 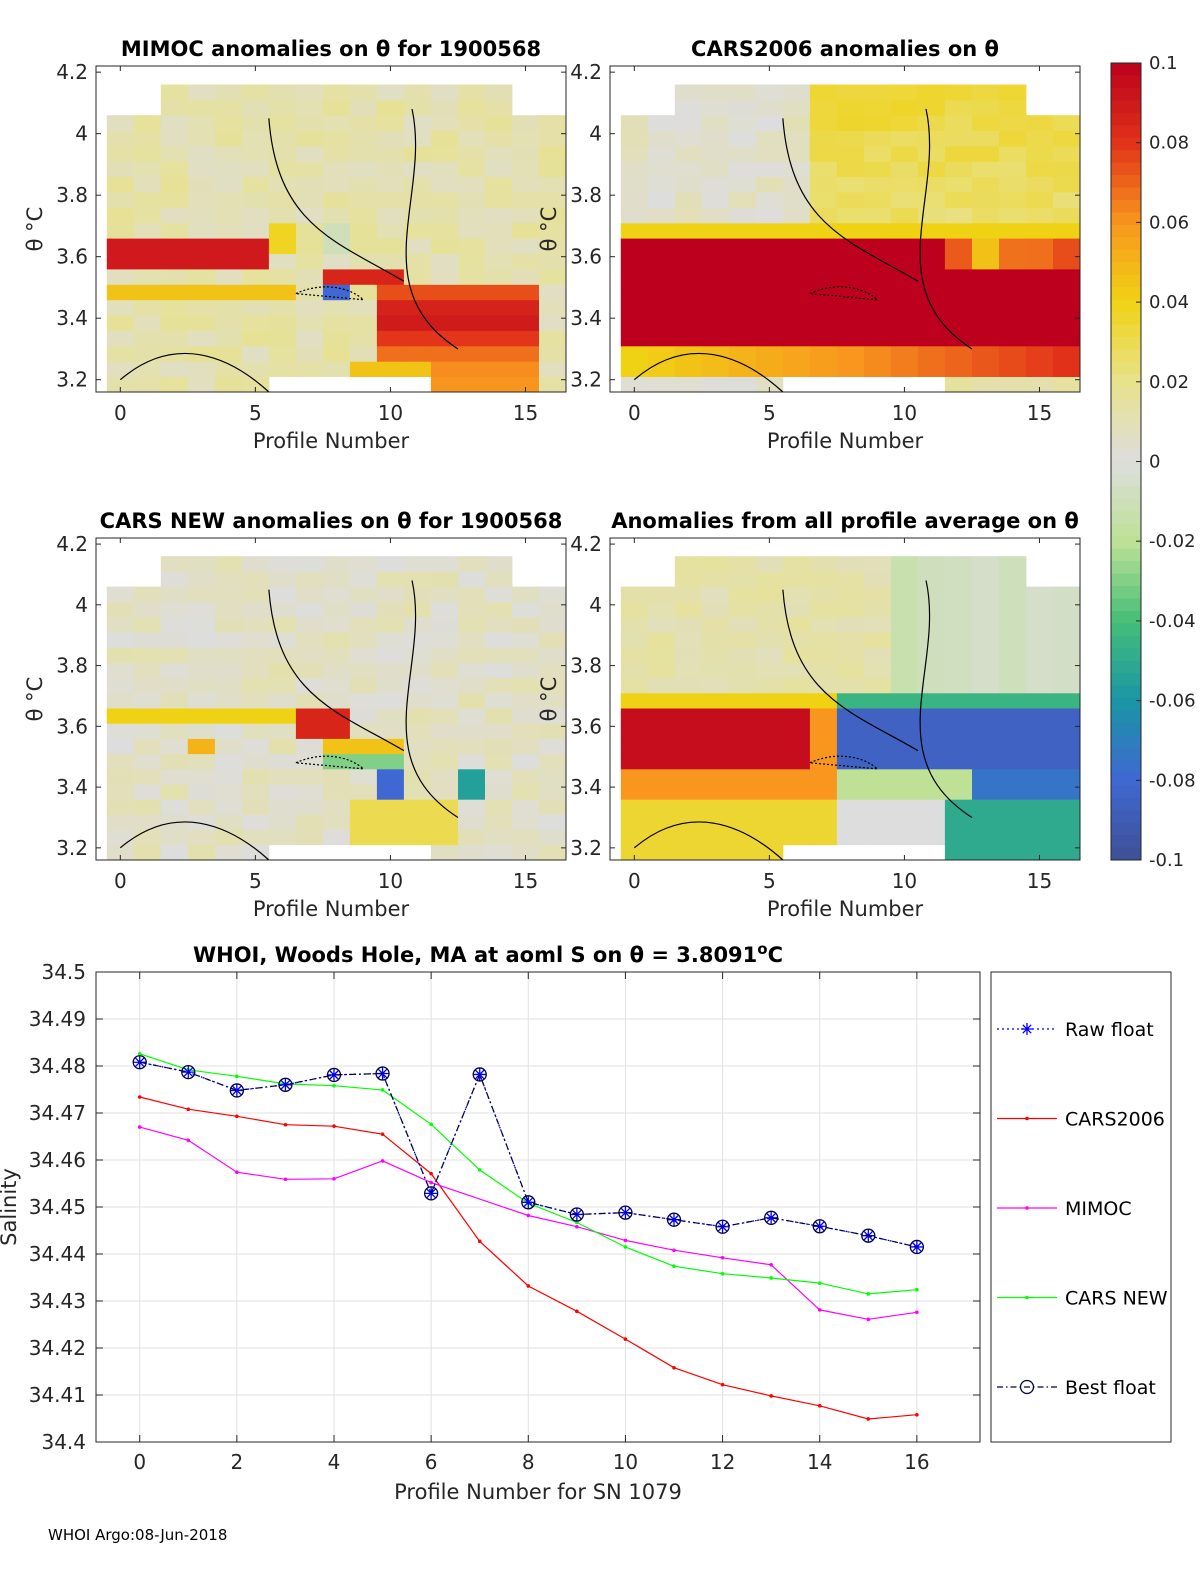 I want to click on series-best-float, so click(x=528, y=1155).